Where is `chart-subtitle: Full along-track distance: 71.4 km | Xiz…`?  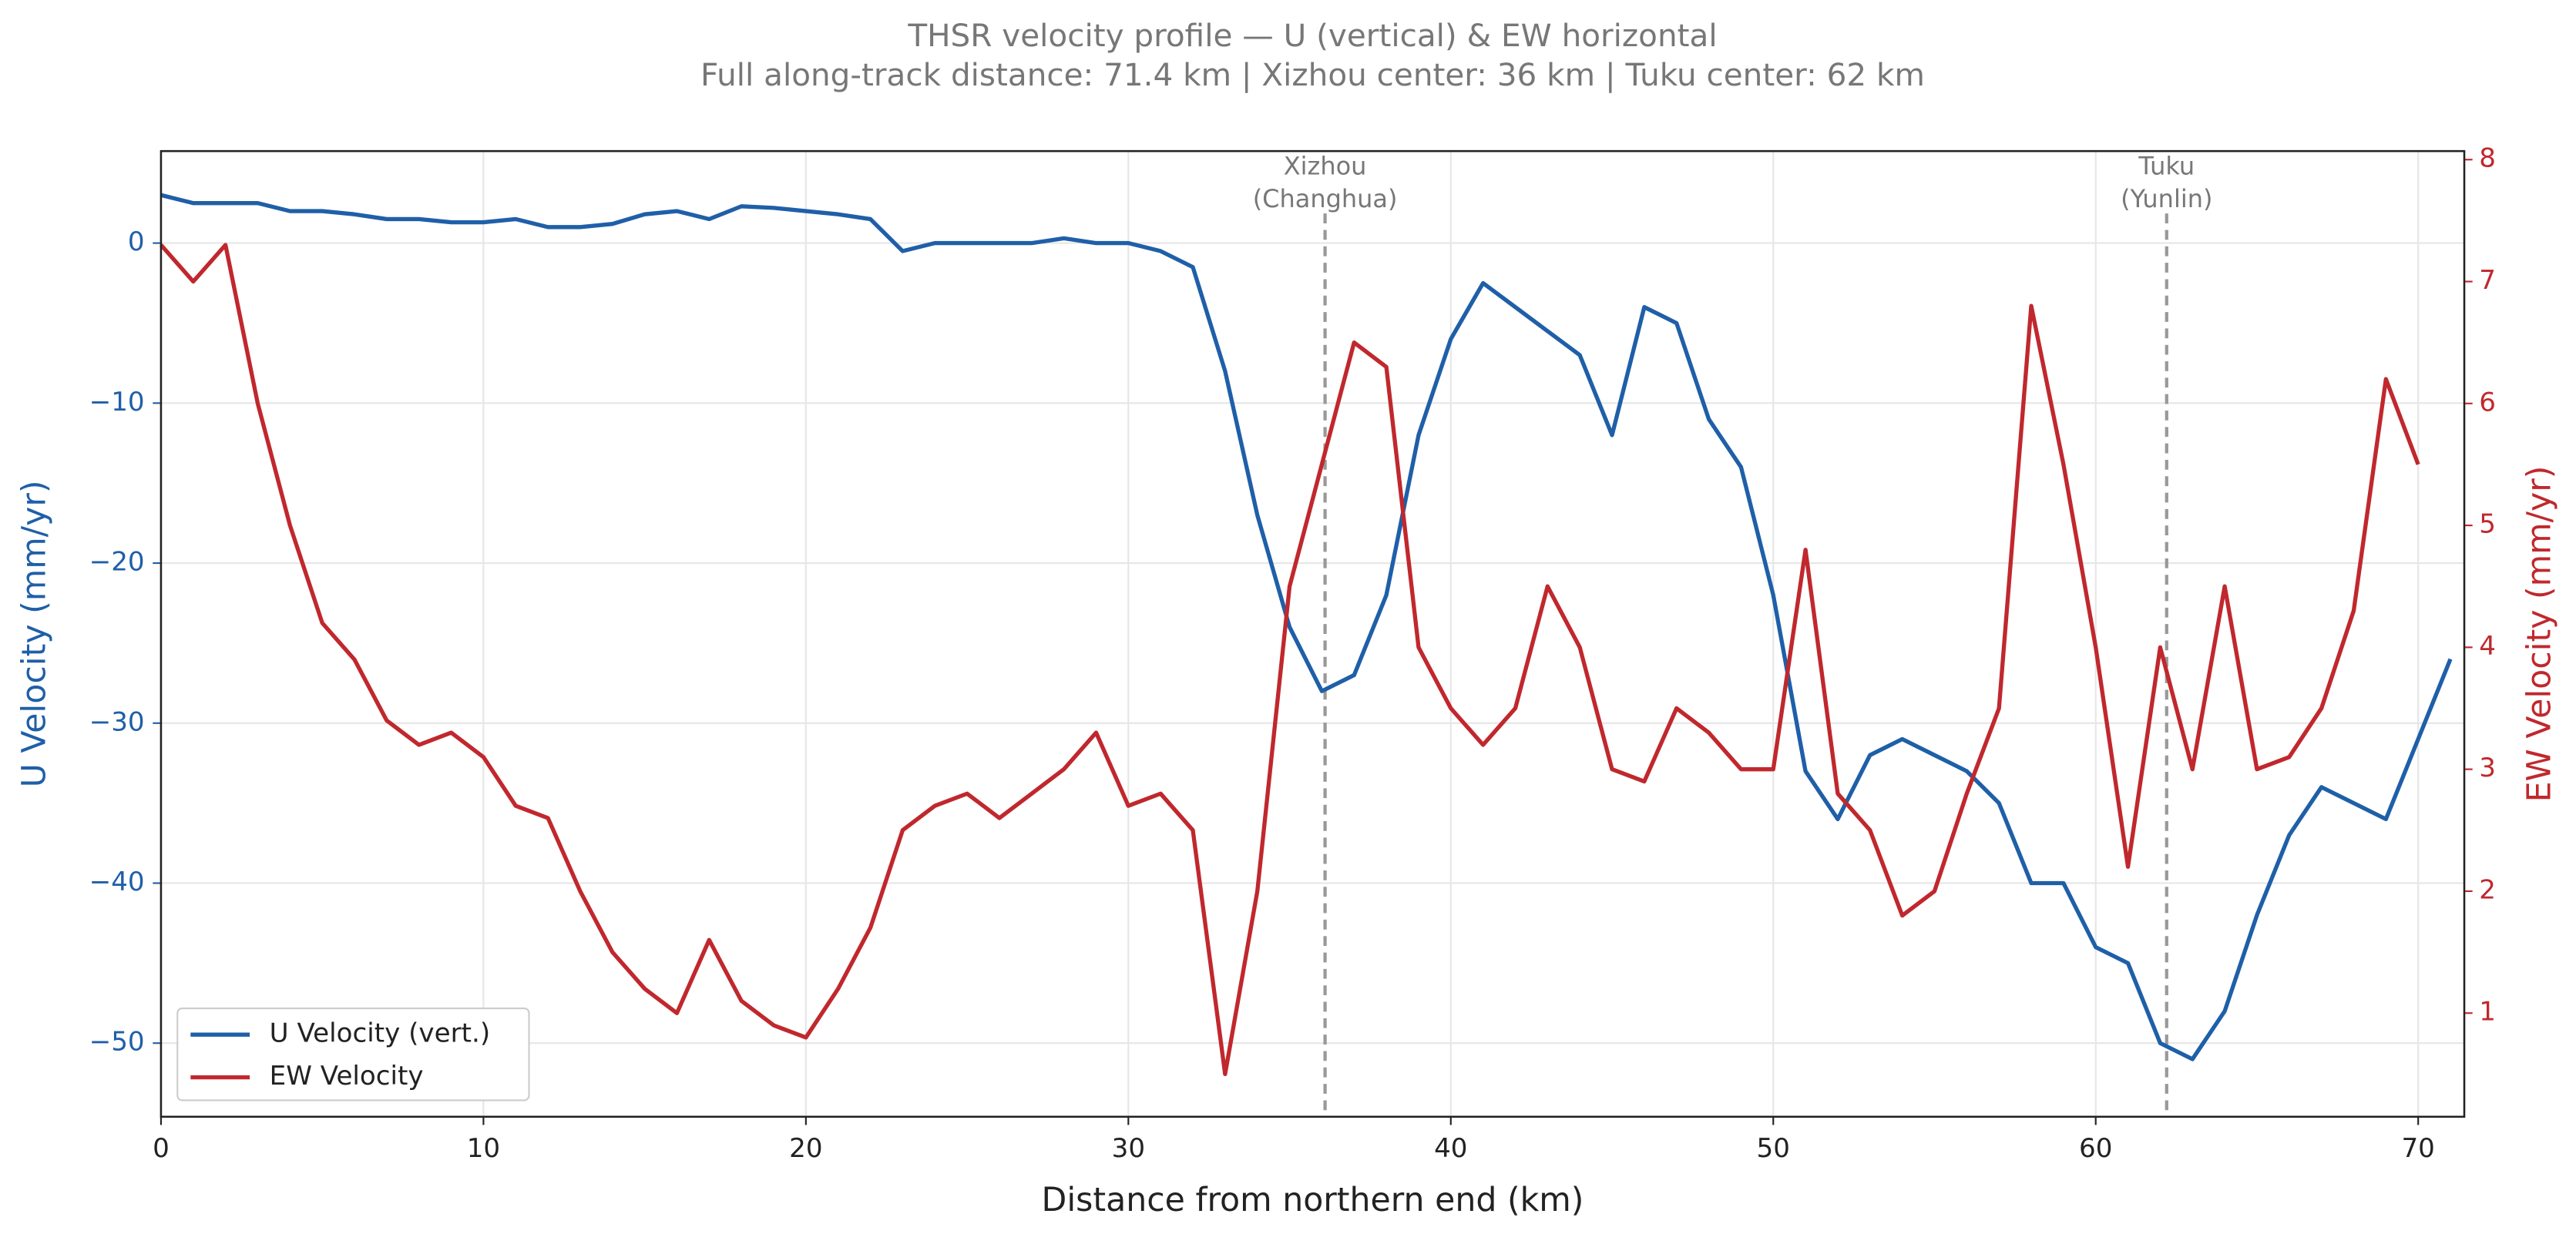
chart-subtitle: Full along-track distance: 71.4 km | Xiz… is located at coordinates (1312, 74).